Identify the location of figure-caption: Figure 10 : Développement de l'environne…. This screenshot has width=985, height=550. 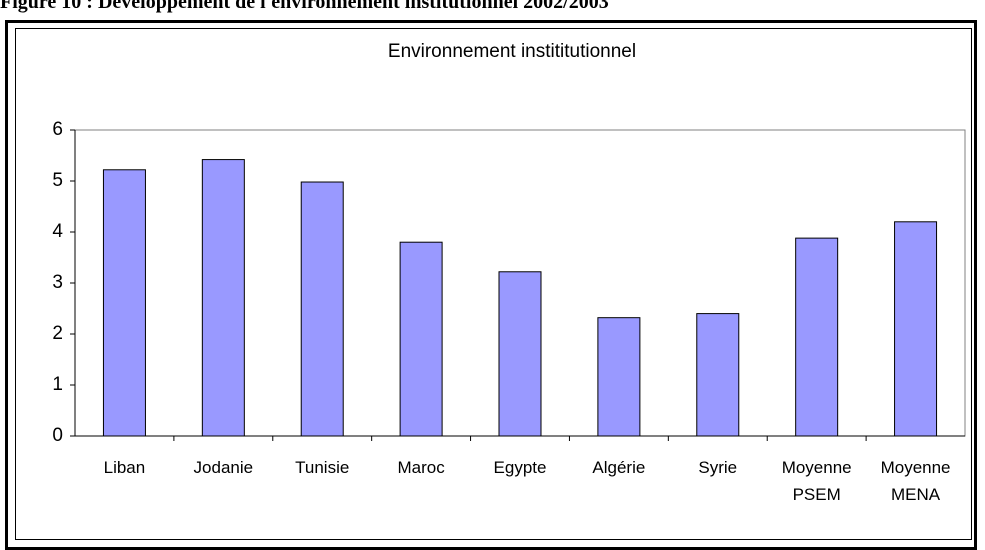
(304, 6).